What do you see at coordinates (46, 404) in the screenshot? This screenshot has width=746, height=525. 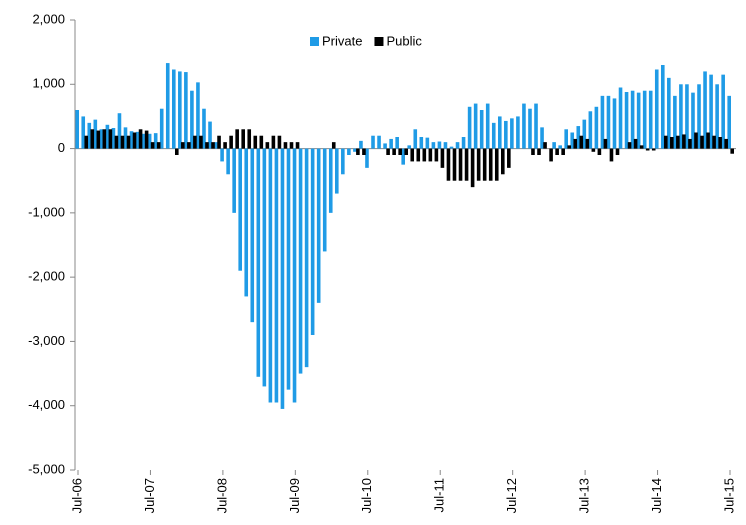 I see `y-tick-label: -4,000` at bounding box center [46, 404].